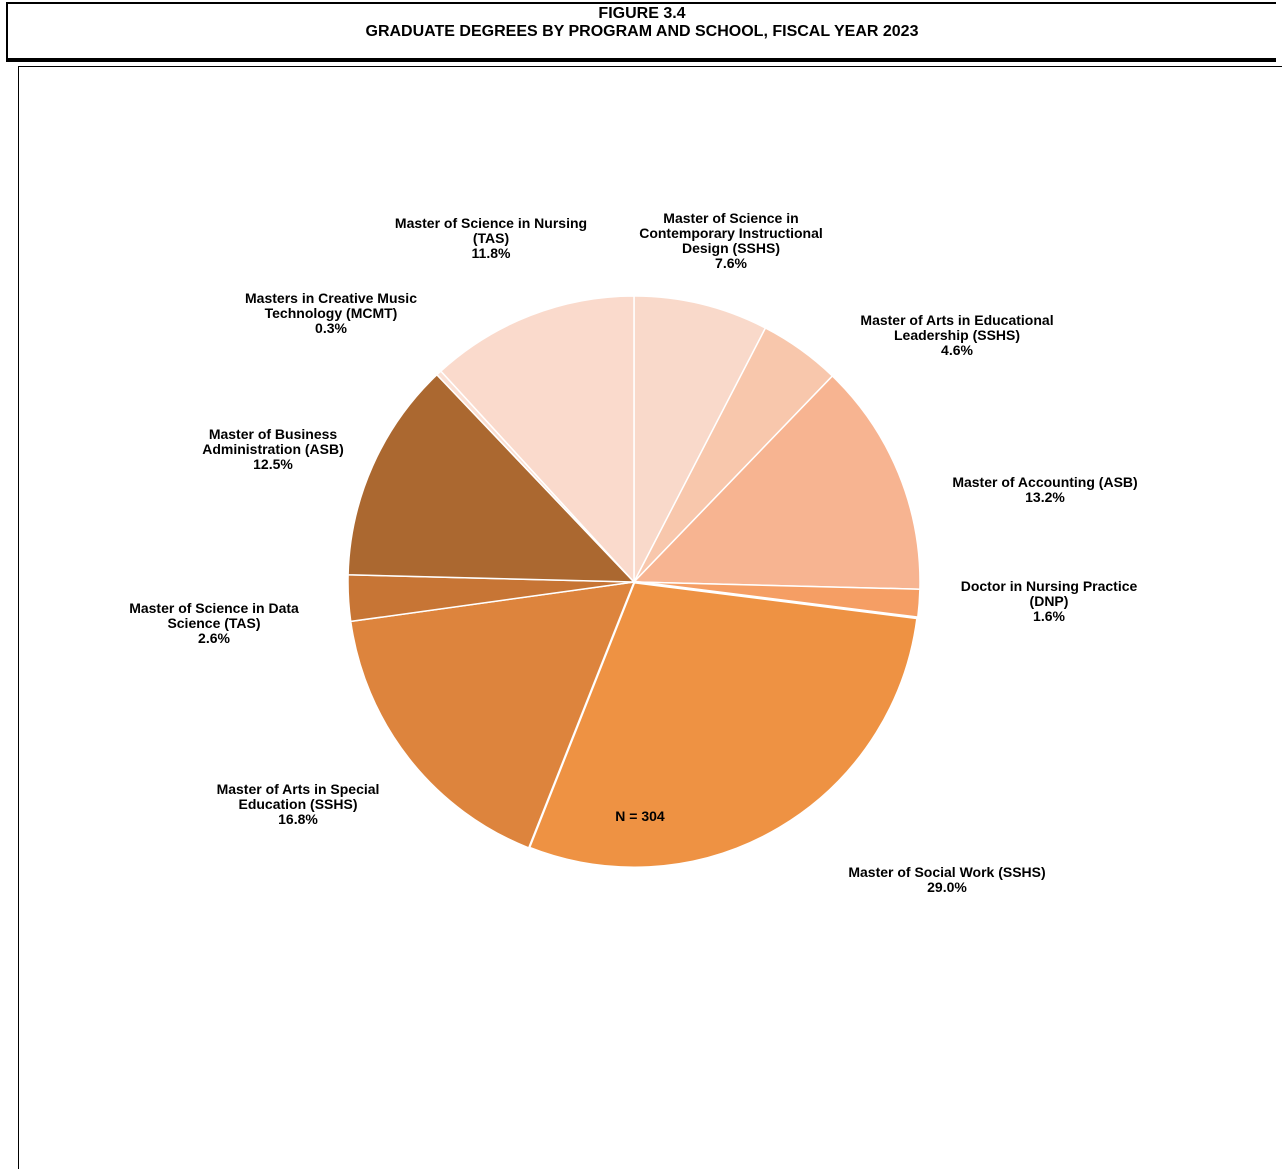  I want to click on slice-label-line: Master of Accounting (ASB), so click(1045, 482).